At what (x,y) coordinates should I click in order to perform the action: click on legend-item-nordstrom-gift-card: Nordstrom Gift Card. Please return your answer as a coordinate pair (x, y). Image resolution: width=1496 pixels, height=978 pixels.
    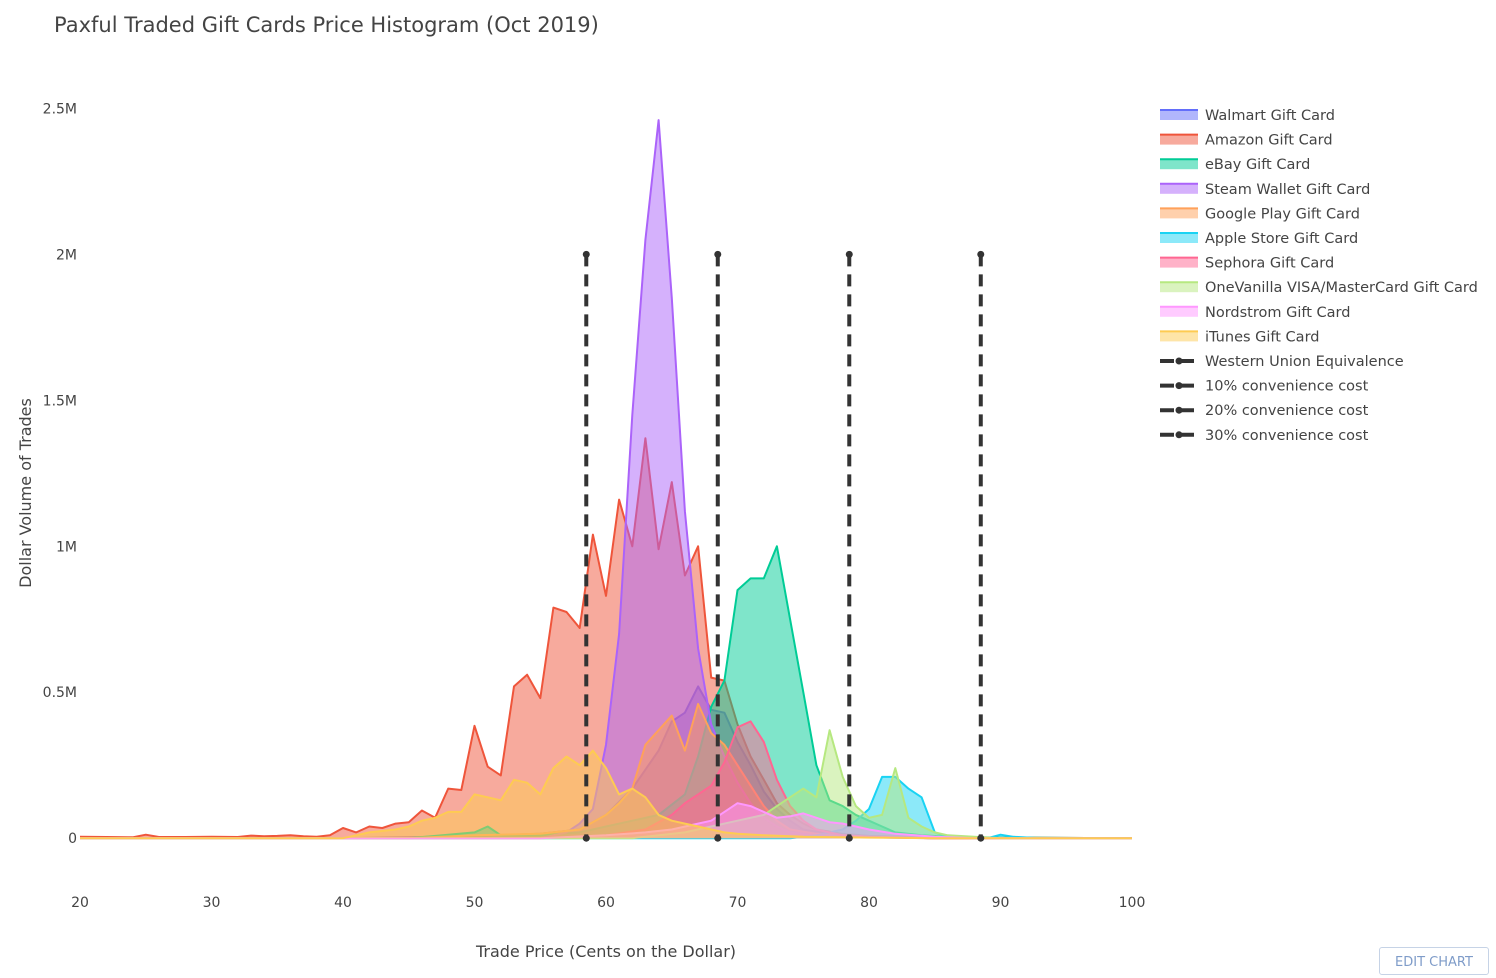
    Looking at the image, I should click on (1255, 313).